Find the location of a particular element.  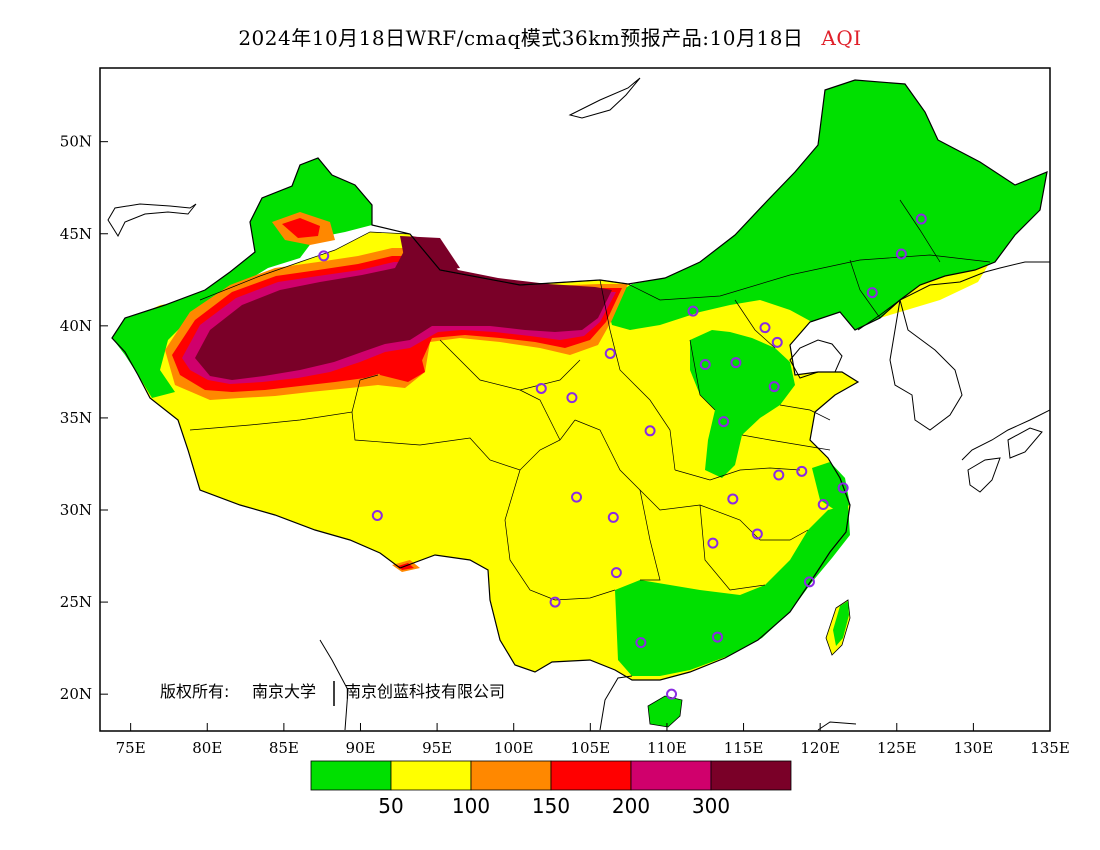

lat-tick-label: 40N is located at coordinates (76, 326).